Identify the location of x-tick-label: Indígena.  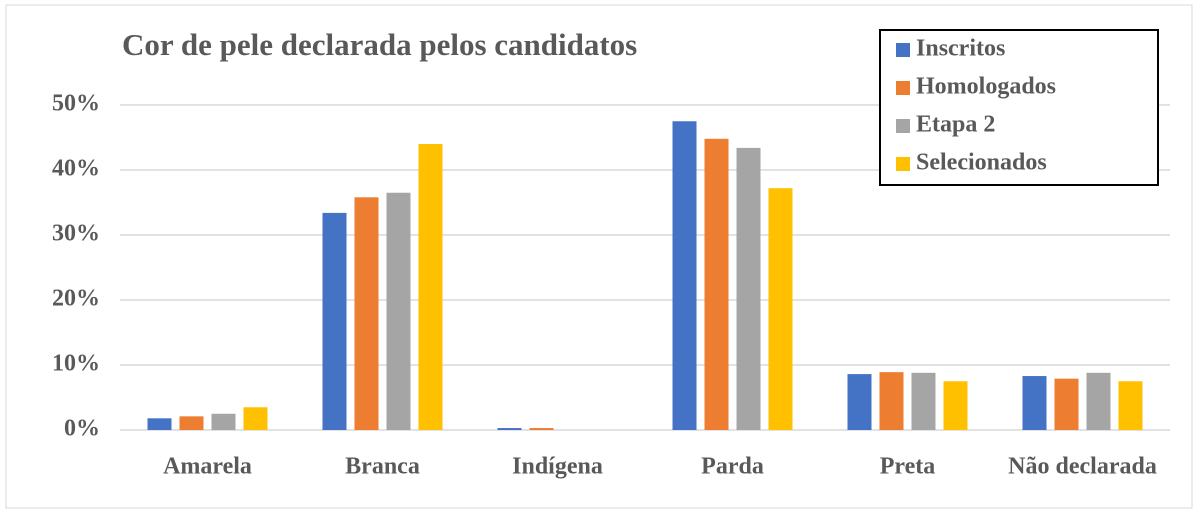
(557, 467).